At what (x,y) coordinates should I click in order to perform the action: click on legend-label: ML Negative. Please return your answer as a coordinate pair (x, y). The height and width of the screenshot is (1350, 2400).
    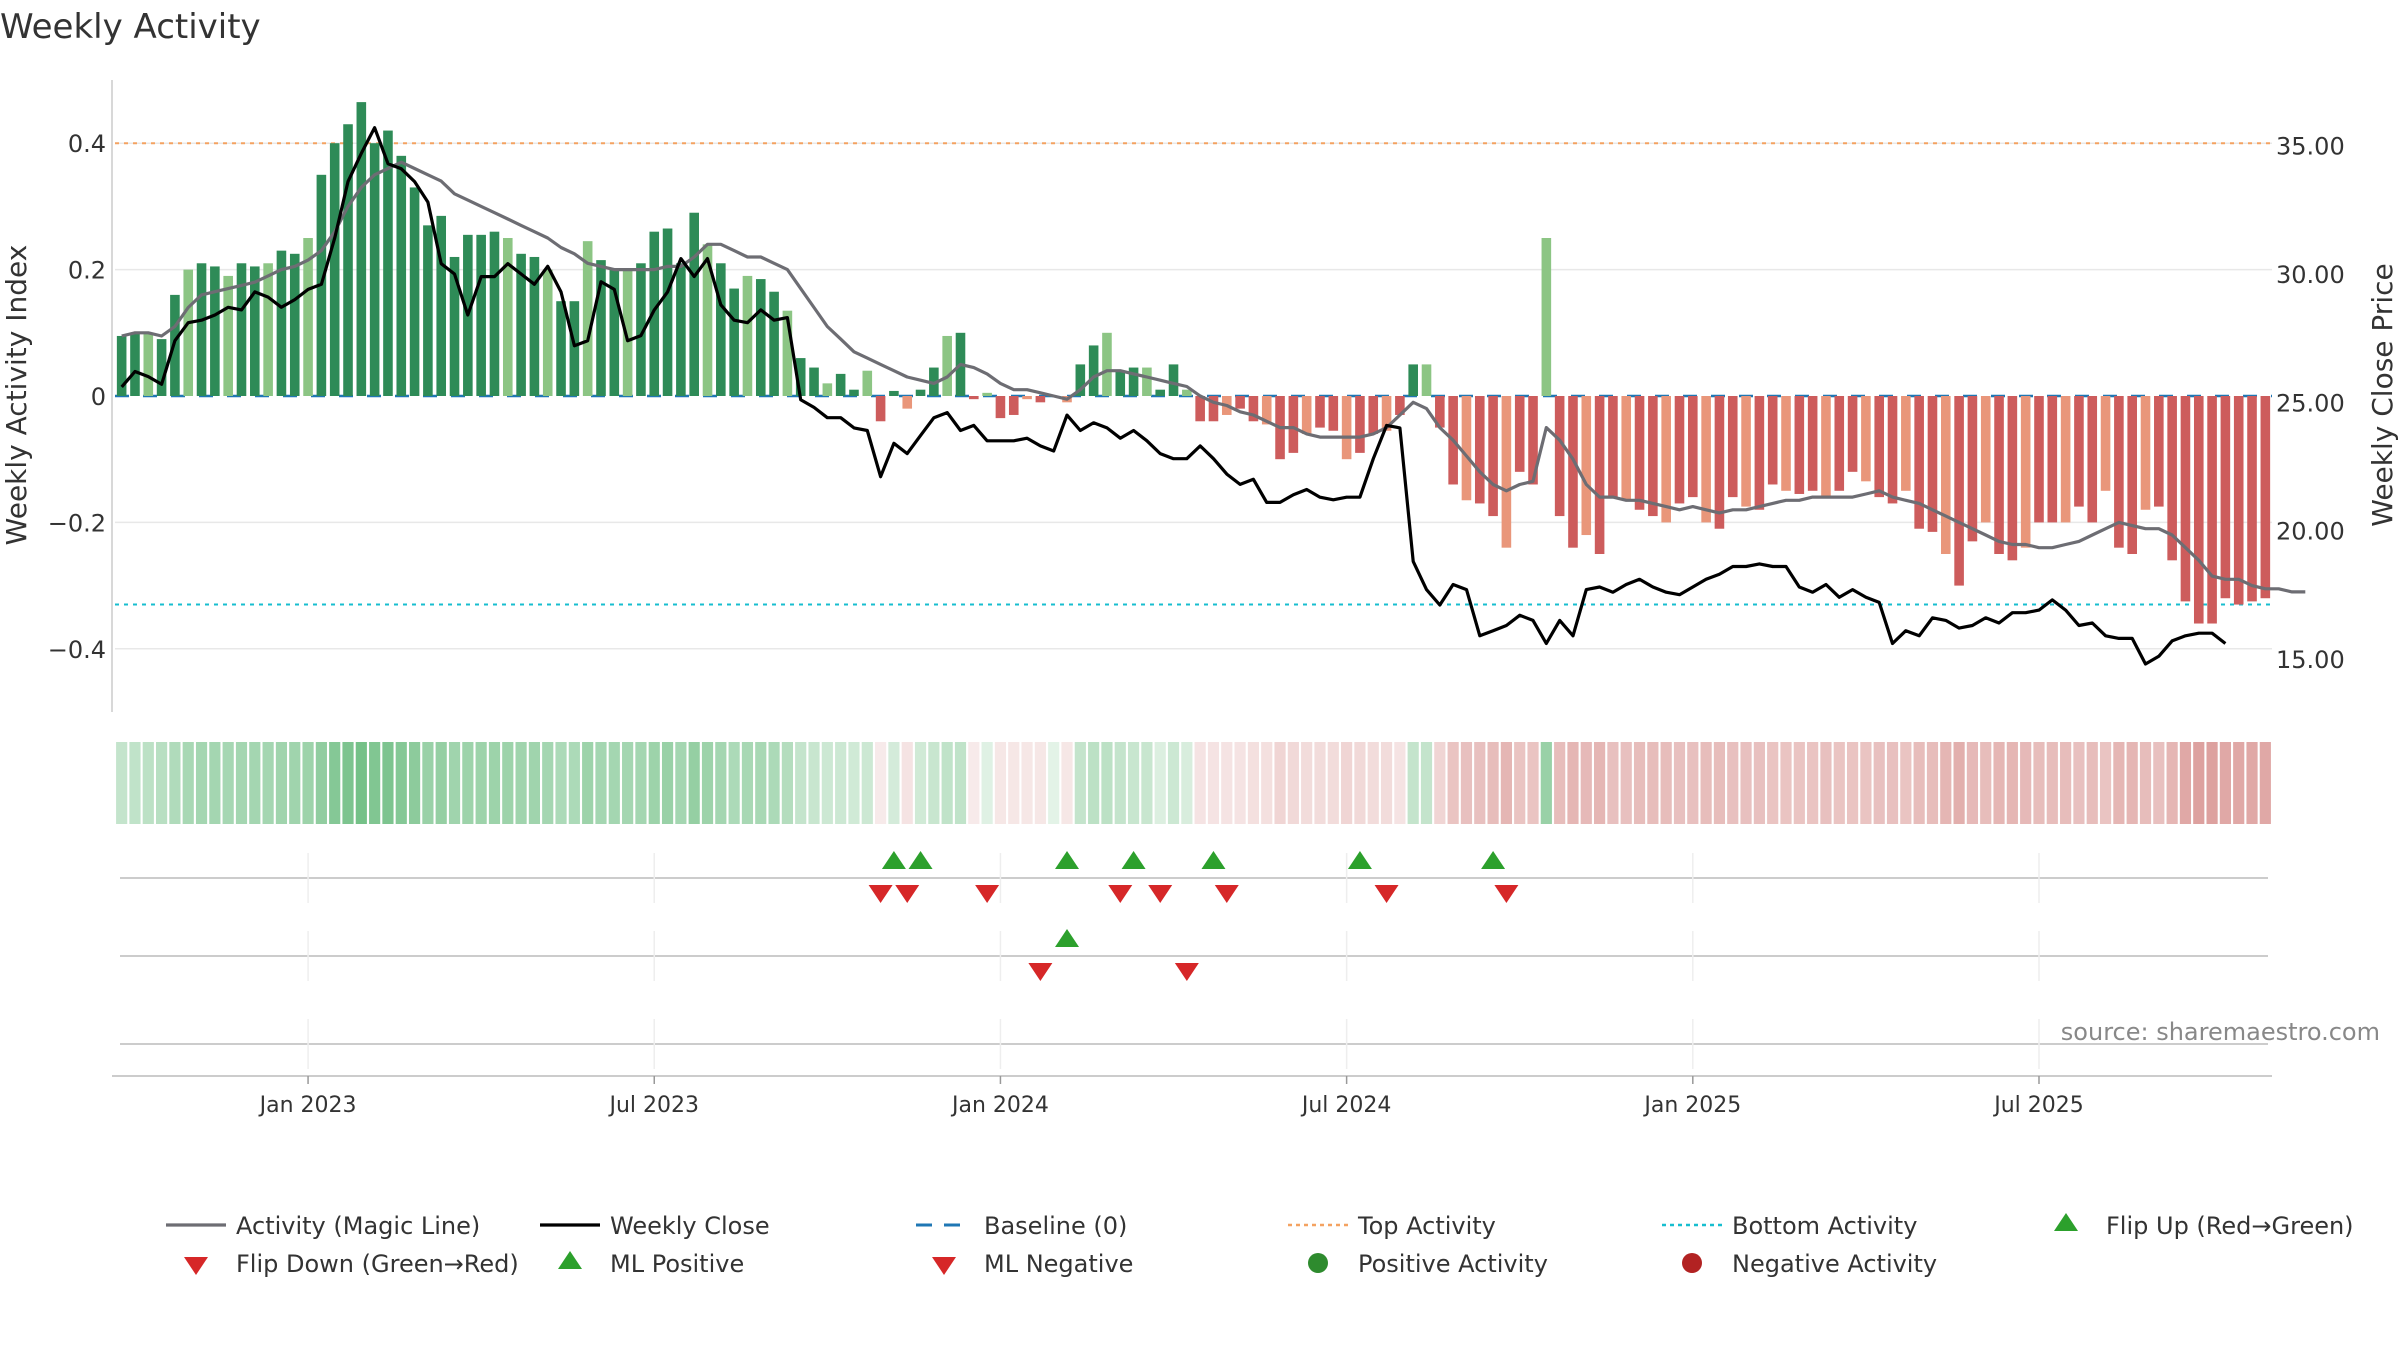
    Looking at the image, I should click on (1058, 1264).